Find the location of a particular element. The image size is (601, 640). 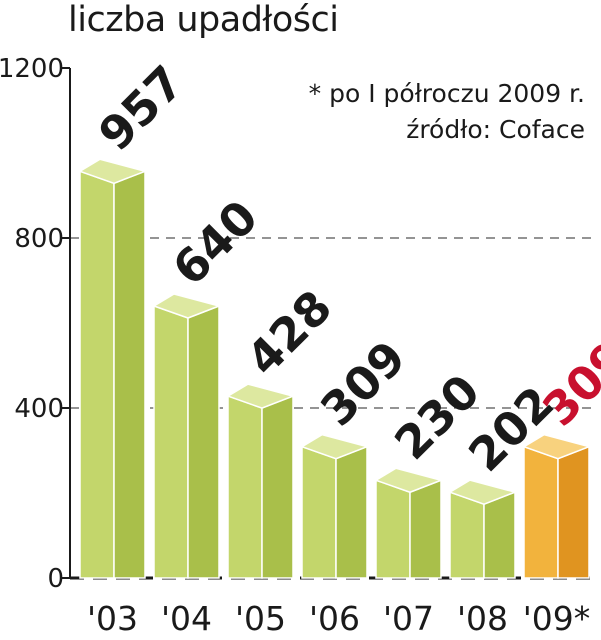

data-label: 640 is located at coordinates (215, 243).